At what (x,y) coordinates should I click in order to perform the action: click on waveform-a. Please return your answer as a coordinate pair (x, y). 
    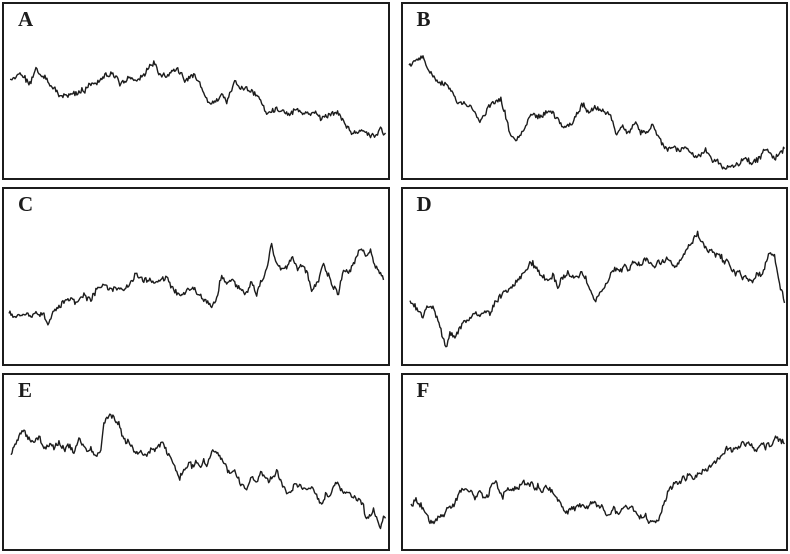
    Looking at the image, I should click on (198, 99).